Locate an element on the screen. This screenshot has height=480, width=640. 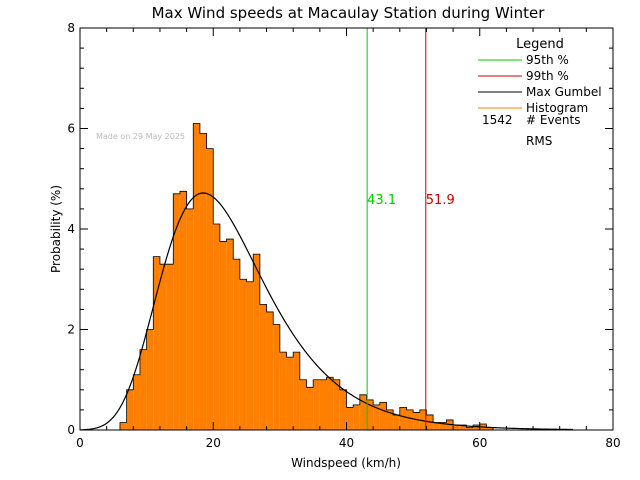
watermark: Made on 29 May 2025 is located at coordinates (140, 136).